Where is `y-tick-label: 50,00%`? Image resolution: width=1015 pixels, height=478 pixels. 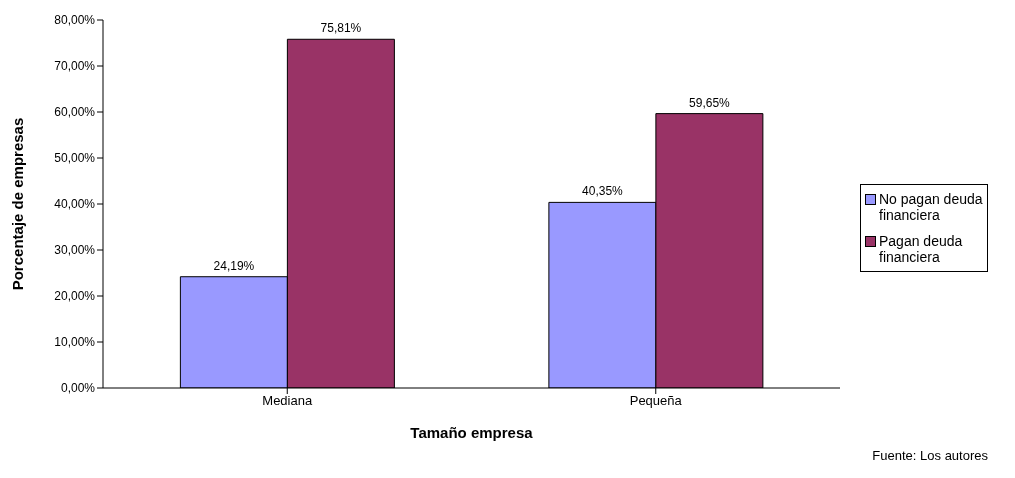 y-tick-label: 50,00% is located at coordinates (75, 158).